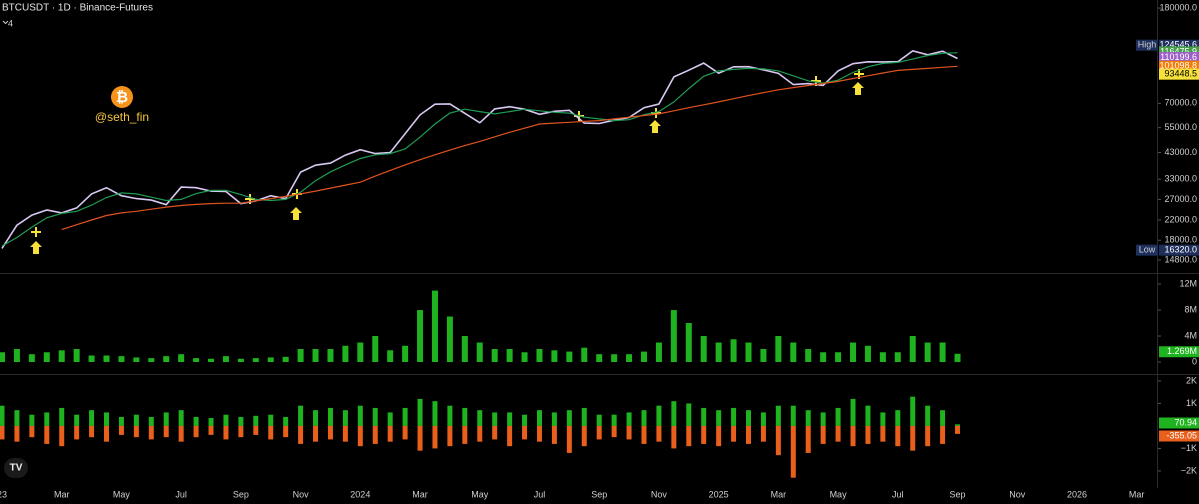 The image size is (1199, 504). What do you see at coordinates (122, 117) in the screenshot?
I see `watermark: @seth_fin` at bounding box center [122, 117].